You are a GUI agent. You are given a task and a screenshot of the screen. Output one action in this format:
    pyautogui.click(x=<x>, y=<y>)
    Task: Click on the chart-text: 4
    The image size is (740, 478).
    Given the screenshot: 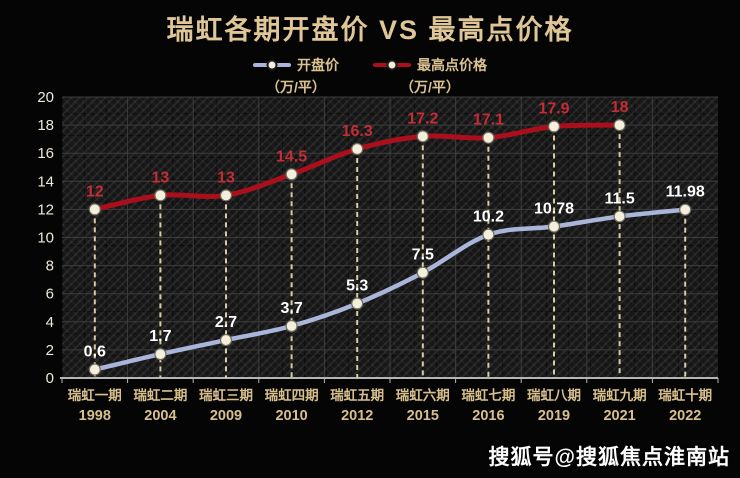 What is the action you would take?
    pyautogui.click(x=50, y=322)
    